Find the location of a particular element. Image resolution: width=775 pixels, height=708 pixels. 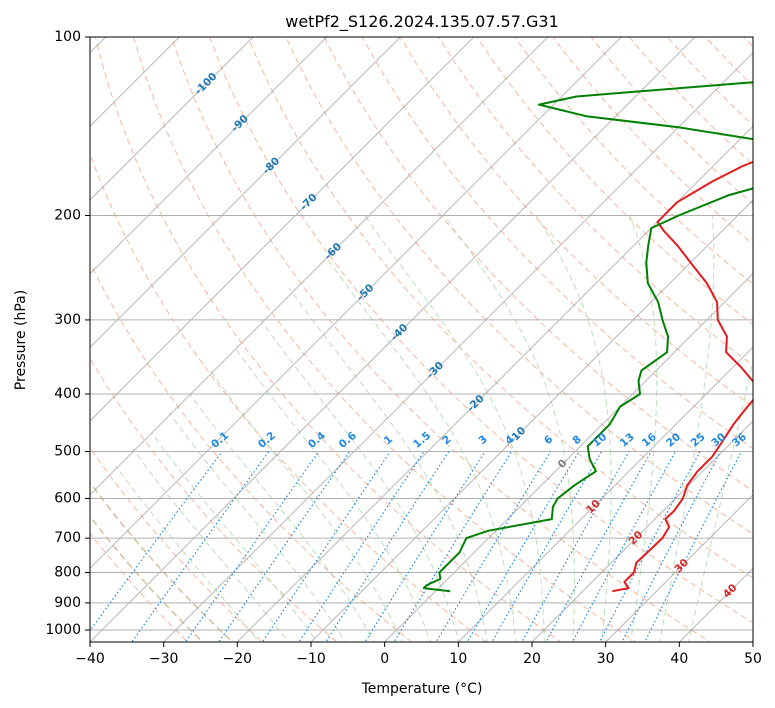

mixing-ratio-label: 16 is located at coordinates (649, 440).